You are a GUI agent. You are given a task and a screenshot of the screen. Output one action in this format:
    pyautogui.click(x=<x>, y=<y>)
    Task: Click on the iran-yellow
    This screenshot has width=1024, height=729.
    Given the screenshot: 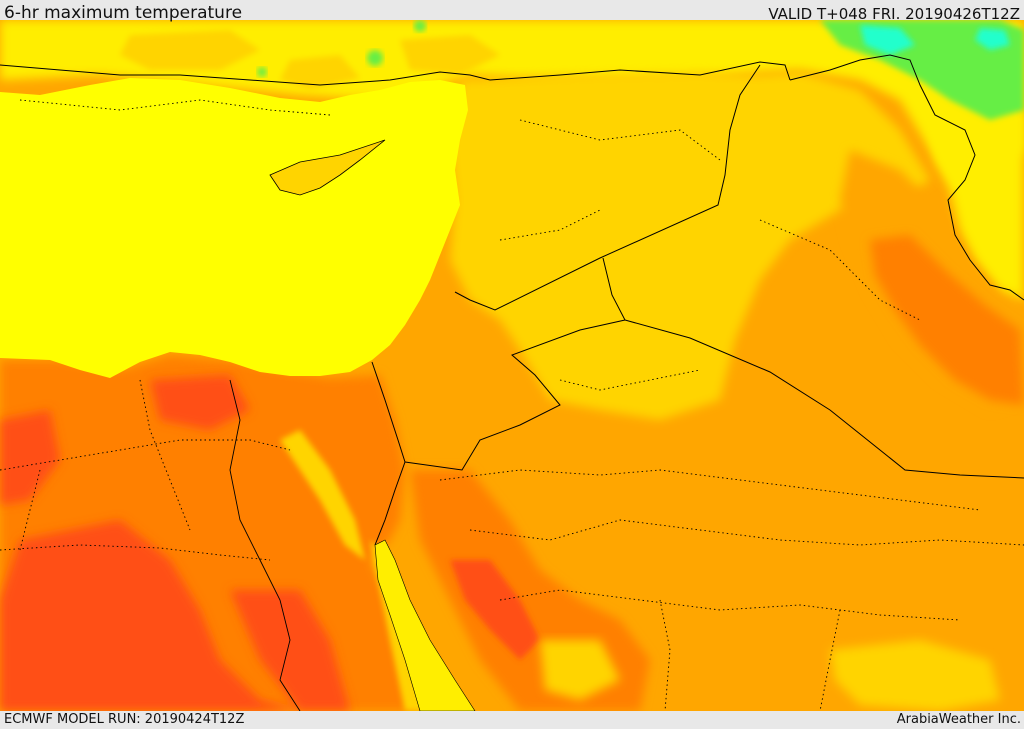 What is the action you would take?
    pyautogui.click(x=977, y=205)
    